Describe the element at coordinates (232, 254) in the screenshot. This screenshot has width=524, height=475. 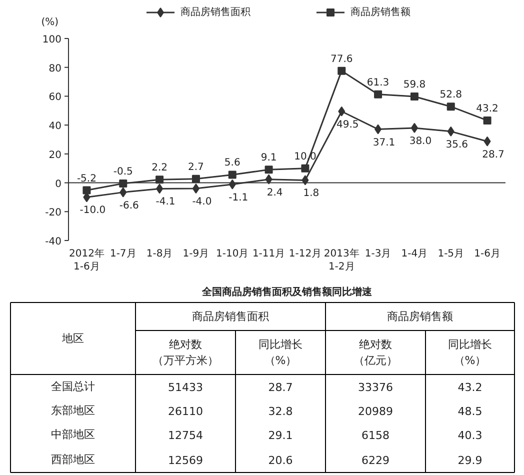
I see `x-tick-label: 1-10月` at that location.